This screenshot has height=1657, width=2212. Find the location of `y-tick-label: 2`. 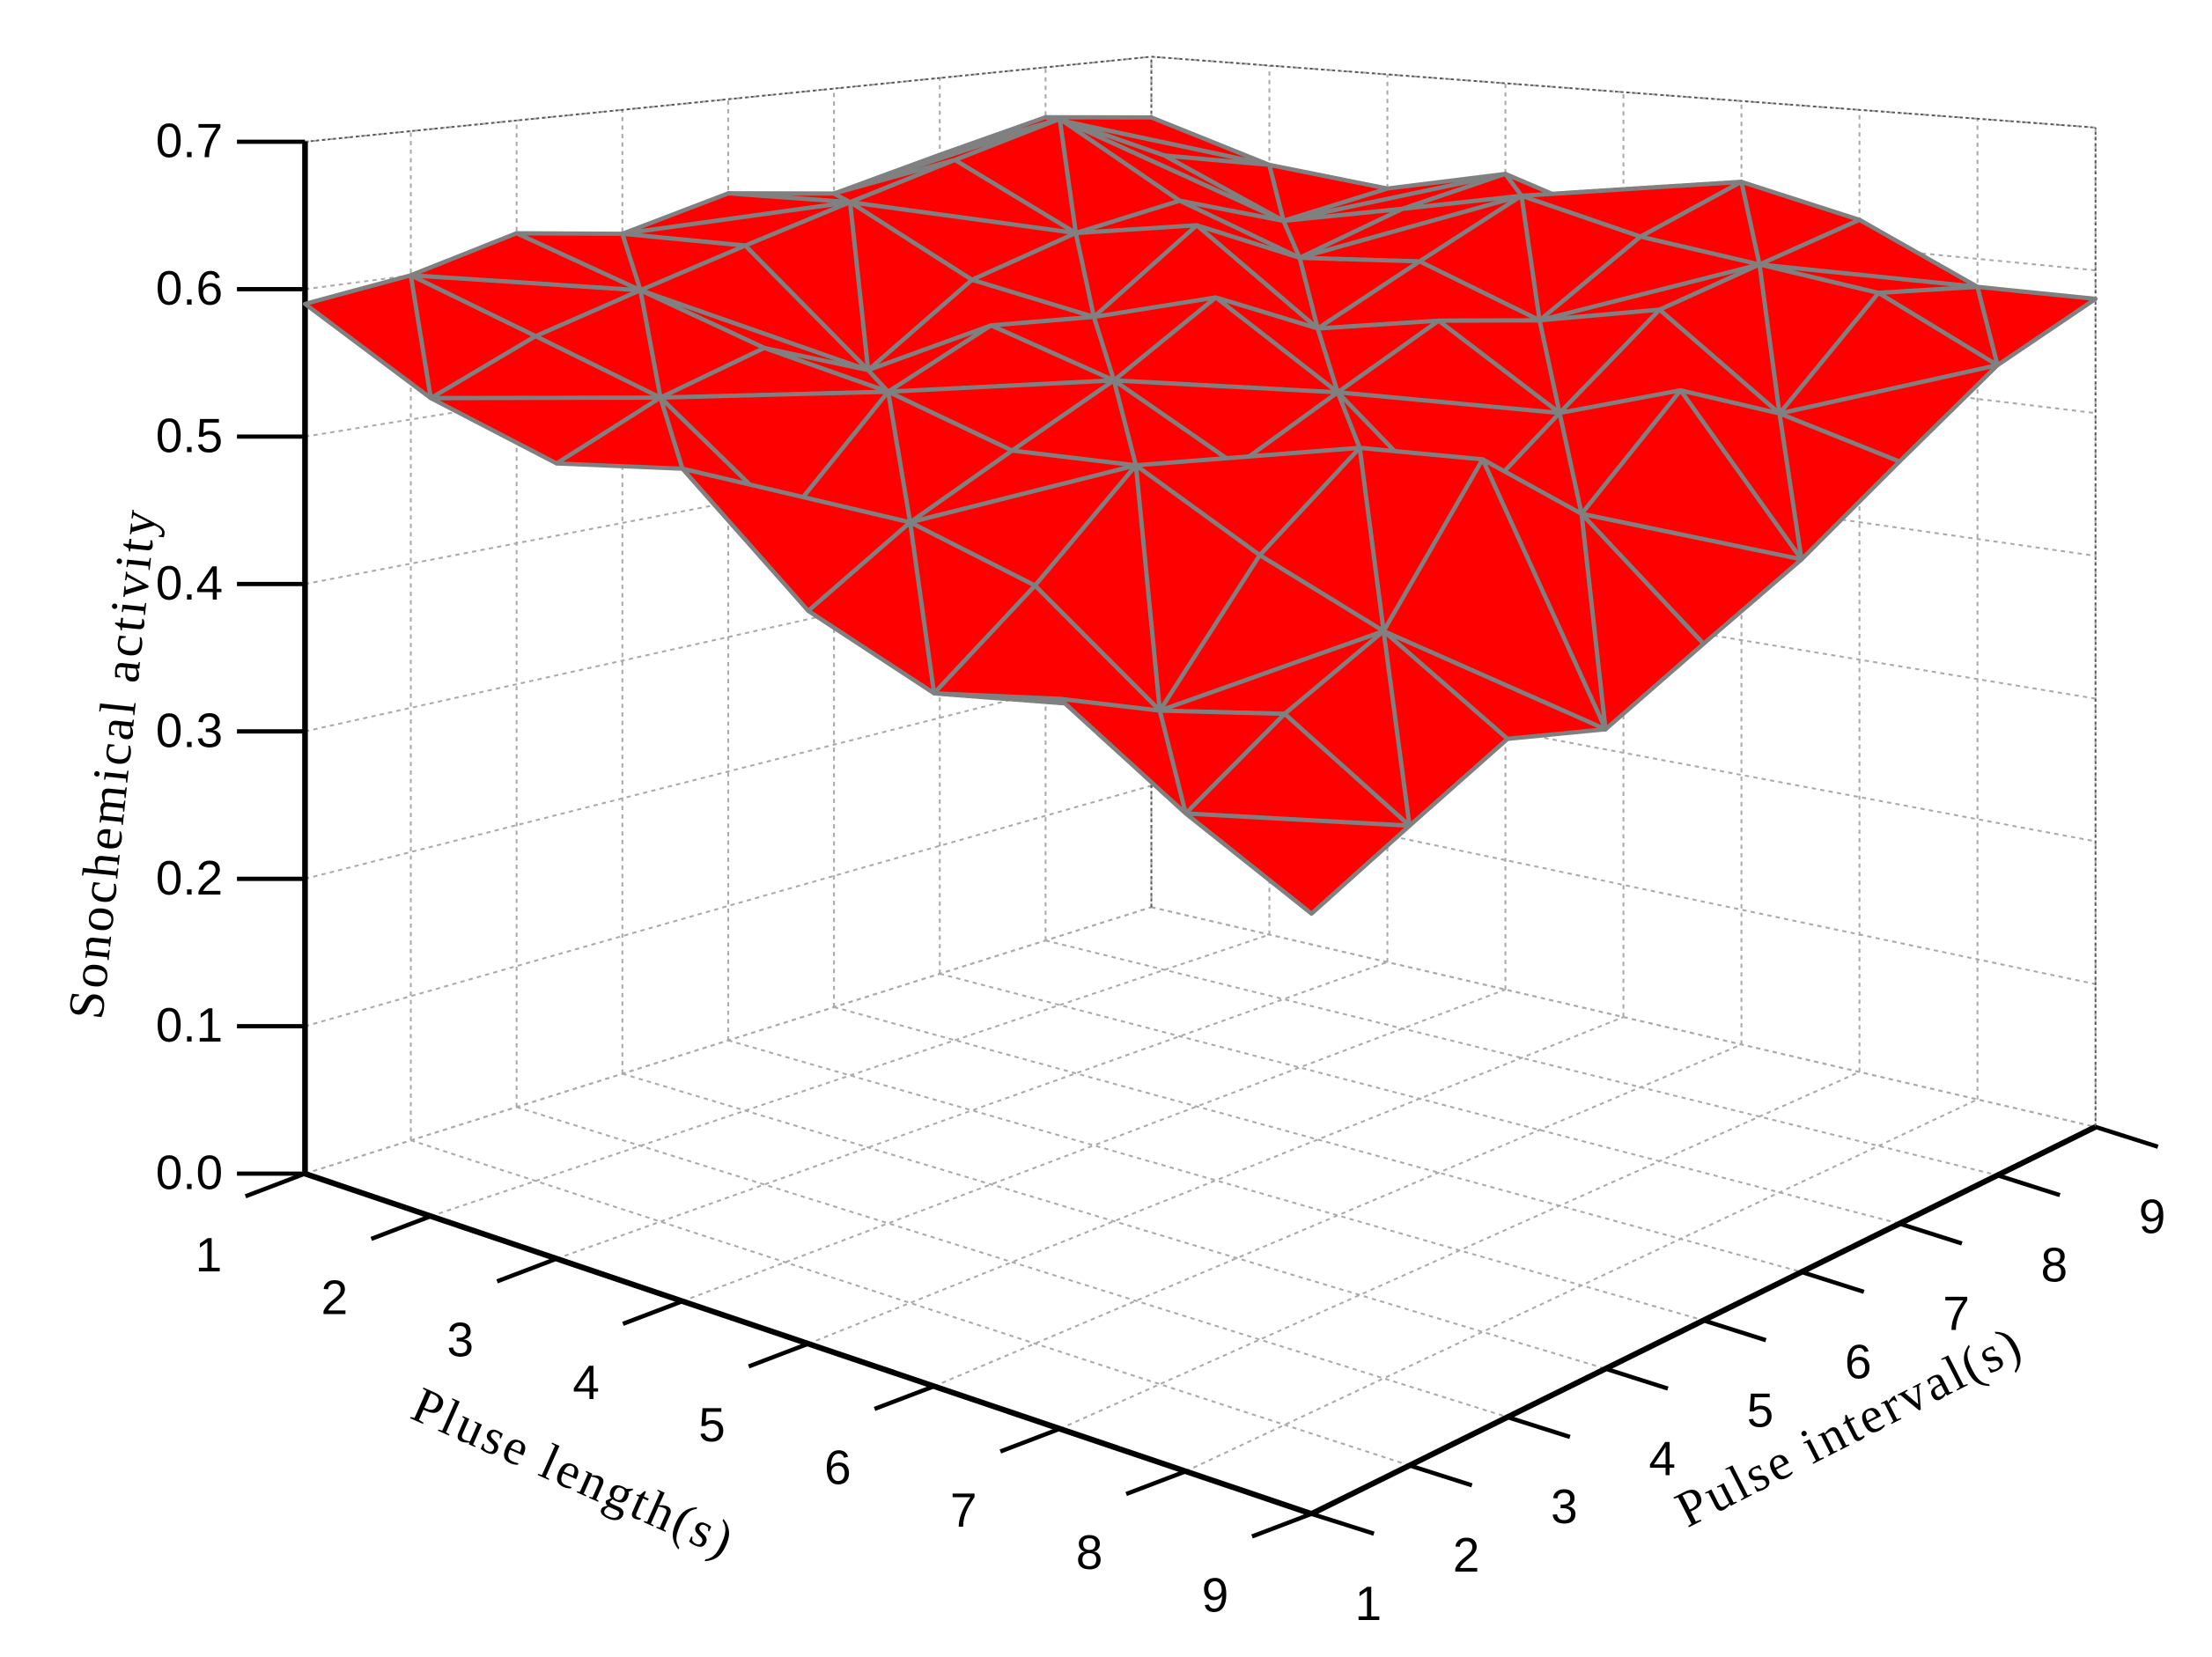

y-tick-label: 2 is located at coordinates (1466, 1555).